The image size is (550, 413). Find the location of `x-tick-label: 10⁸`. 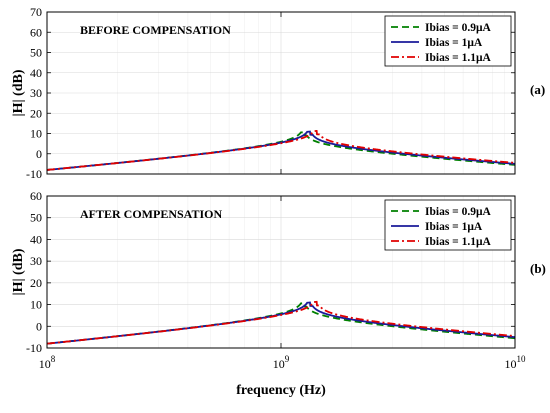

x-tick-label: 10⁸ is located at coordinates (47, 362).